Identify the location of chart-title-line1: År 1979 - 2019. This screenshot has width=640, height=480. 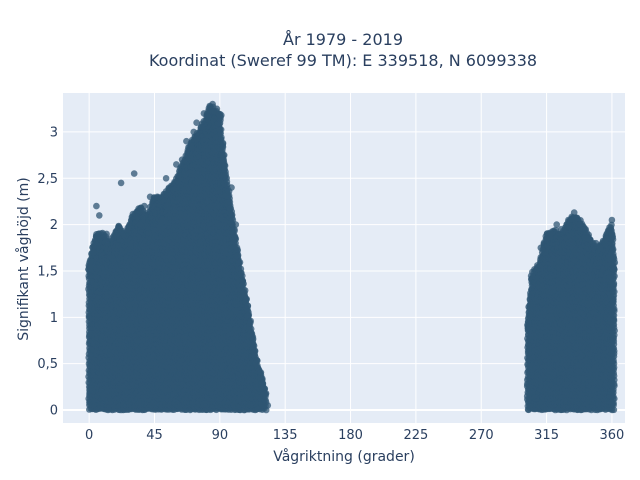
(343, 39).